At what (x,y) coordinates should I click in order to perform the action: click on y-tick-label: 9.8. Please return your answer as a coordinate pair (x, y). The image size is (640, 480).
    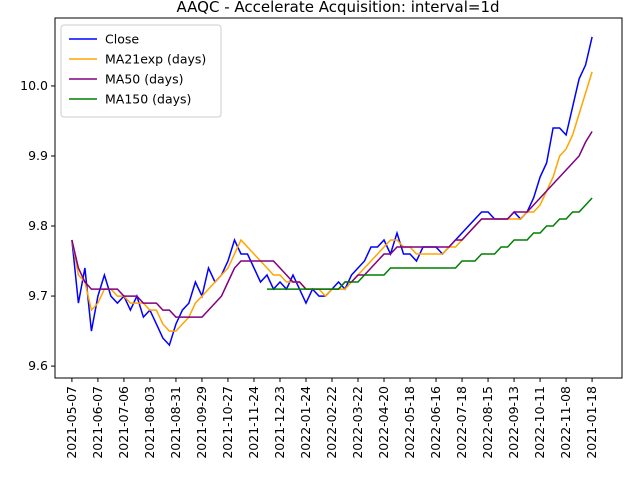
    Looking at the image, I should click on (38, 225).